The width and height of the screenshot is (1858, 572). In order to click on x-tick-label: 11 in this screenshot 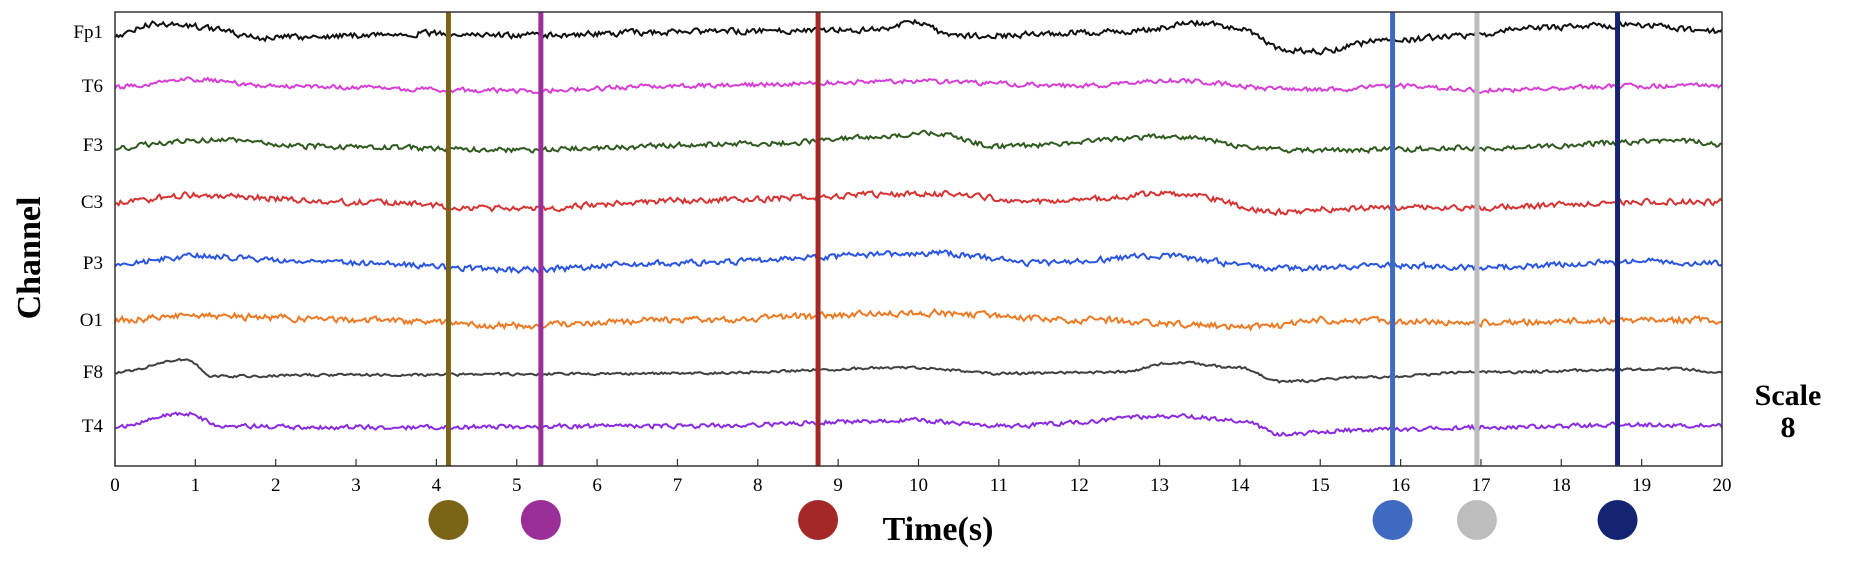, I will do `click(999, 485)`.